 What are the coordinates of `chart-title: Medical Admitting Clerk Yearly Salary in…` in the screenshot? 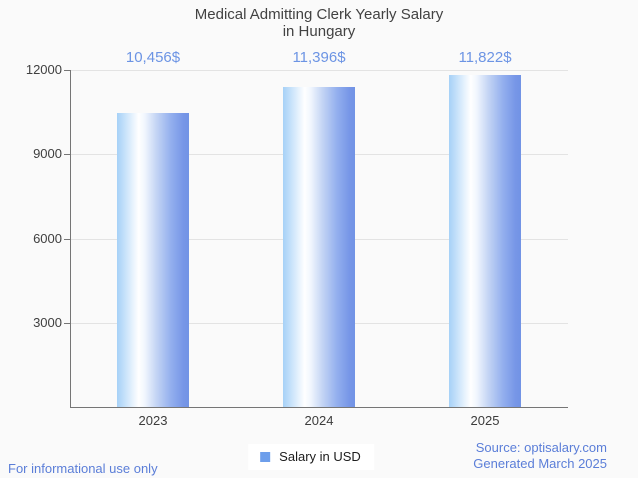 It's located at (319, 23).